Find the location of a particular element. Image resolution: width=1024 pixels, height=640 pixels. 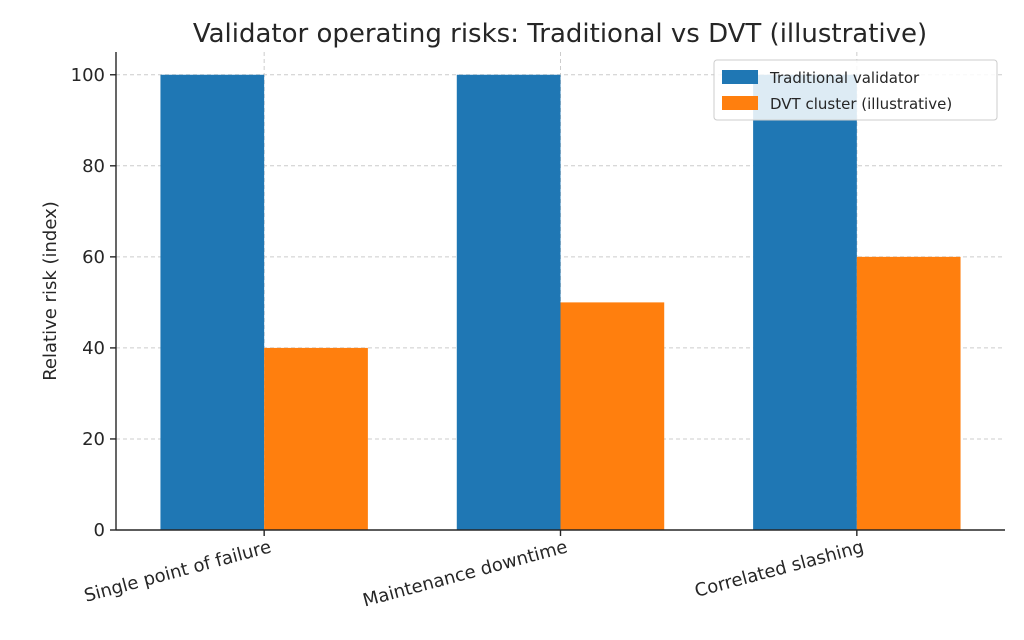

x-tick-label: Correlated slashing is located at coordinates (780, 569).